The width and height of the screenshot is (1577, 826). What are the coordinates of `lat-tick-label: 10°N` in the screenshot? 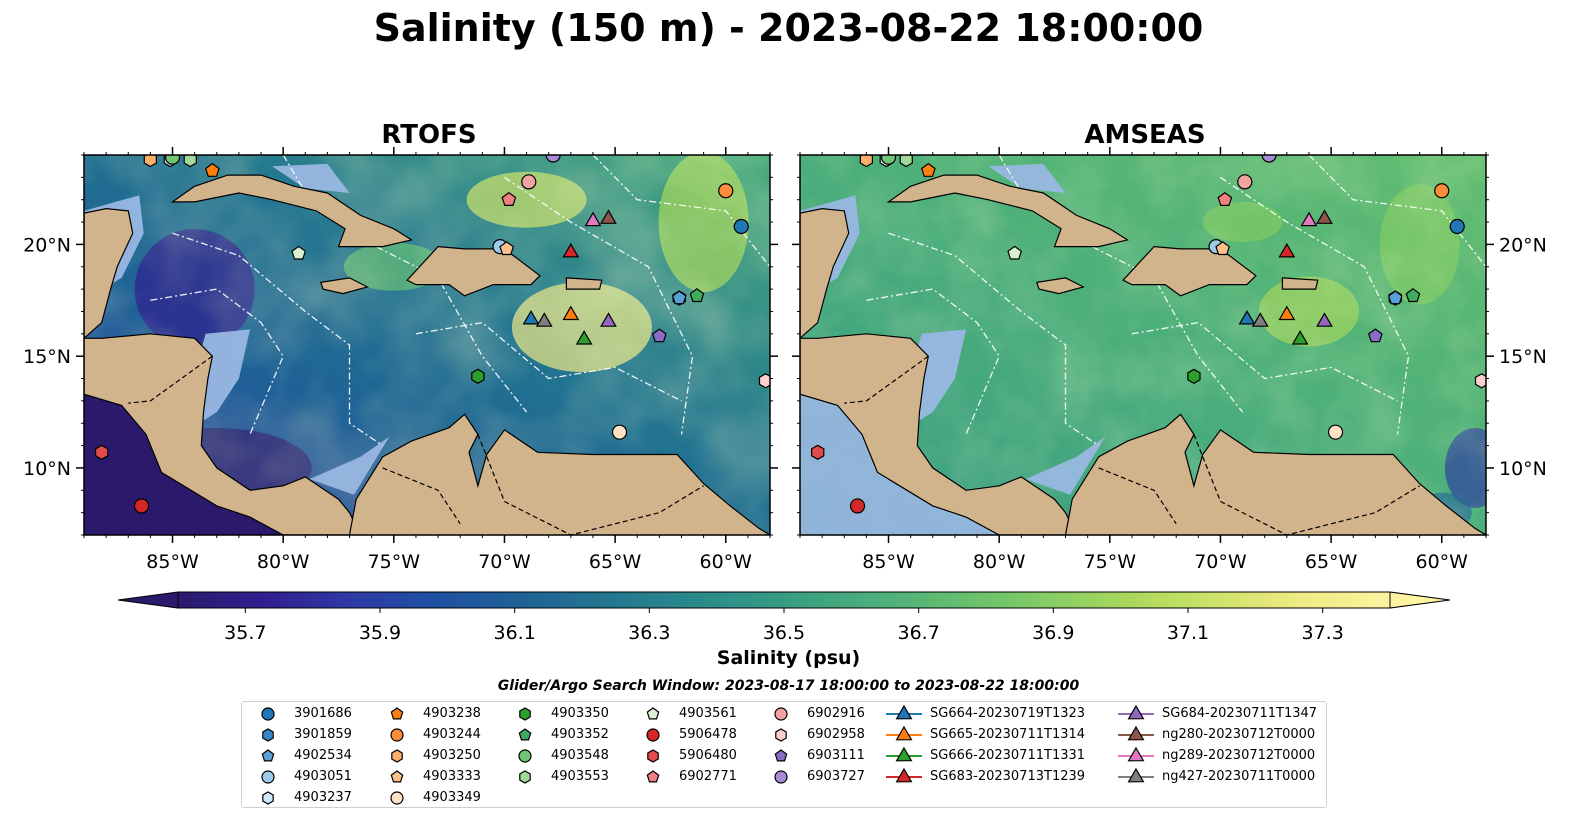 It's located at (1523, 469).